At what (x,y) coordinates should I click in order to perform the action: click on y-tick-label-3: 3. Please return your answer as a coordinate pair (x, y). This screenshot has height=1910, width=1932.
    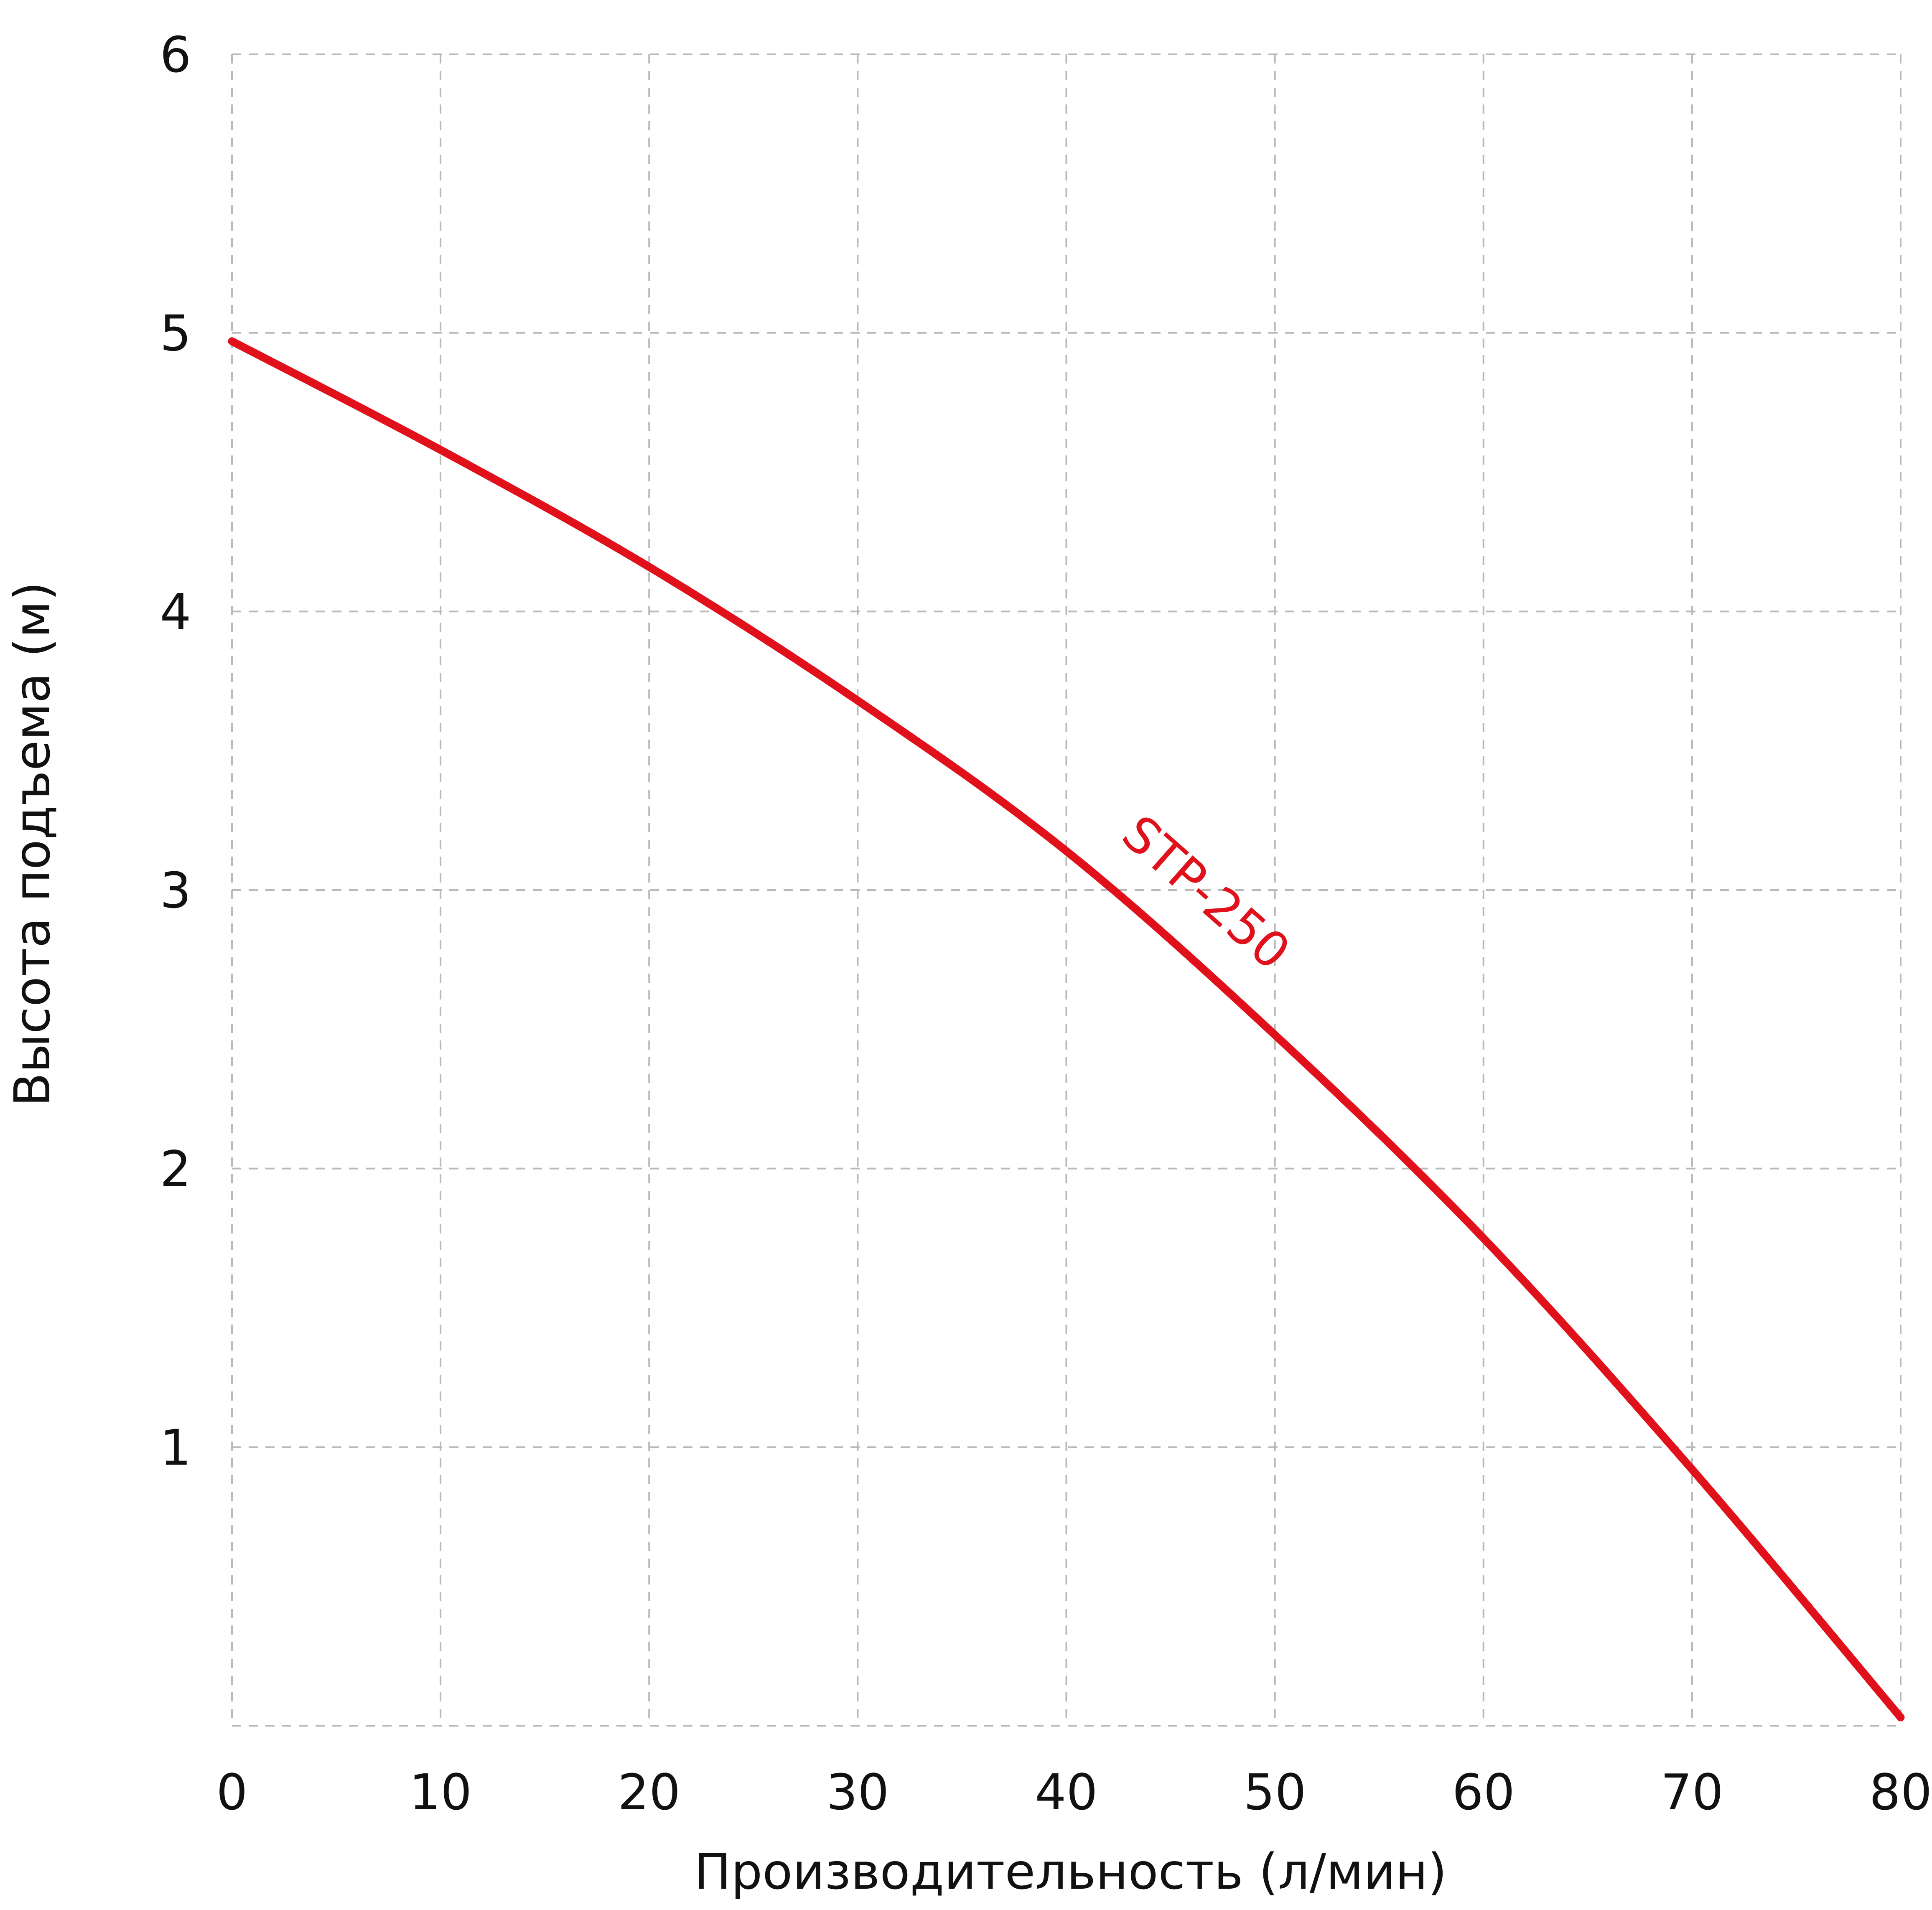
    Looking at the image, I should click on (175, 890).